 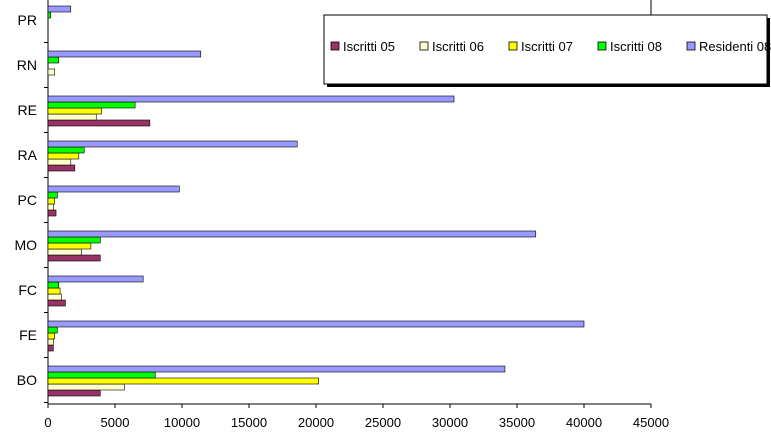 I want to click on x-tick-label: 40000, so click(x=584, y=422).